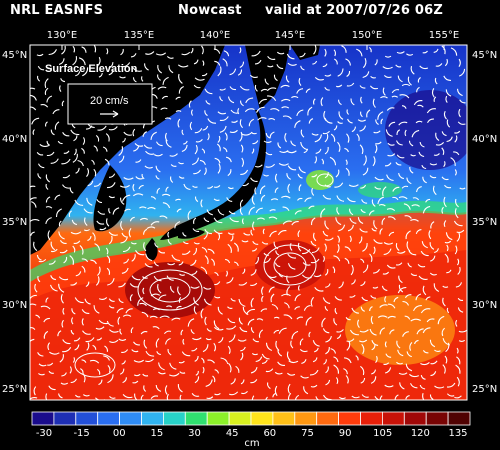  I want to click on valid-time: valid at 2007/07/26 06Z, so click(354, 10).